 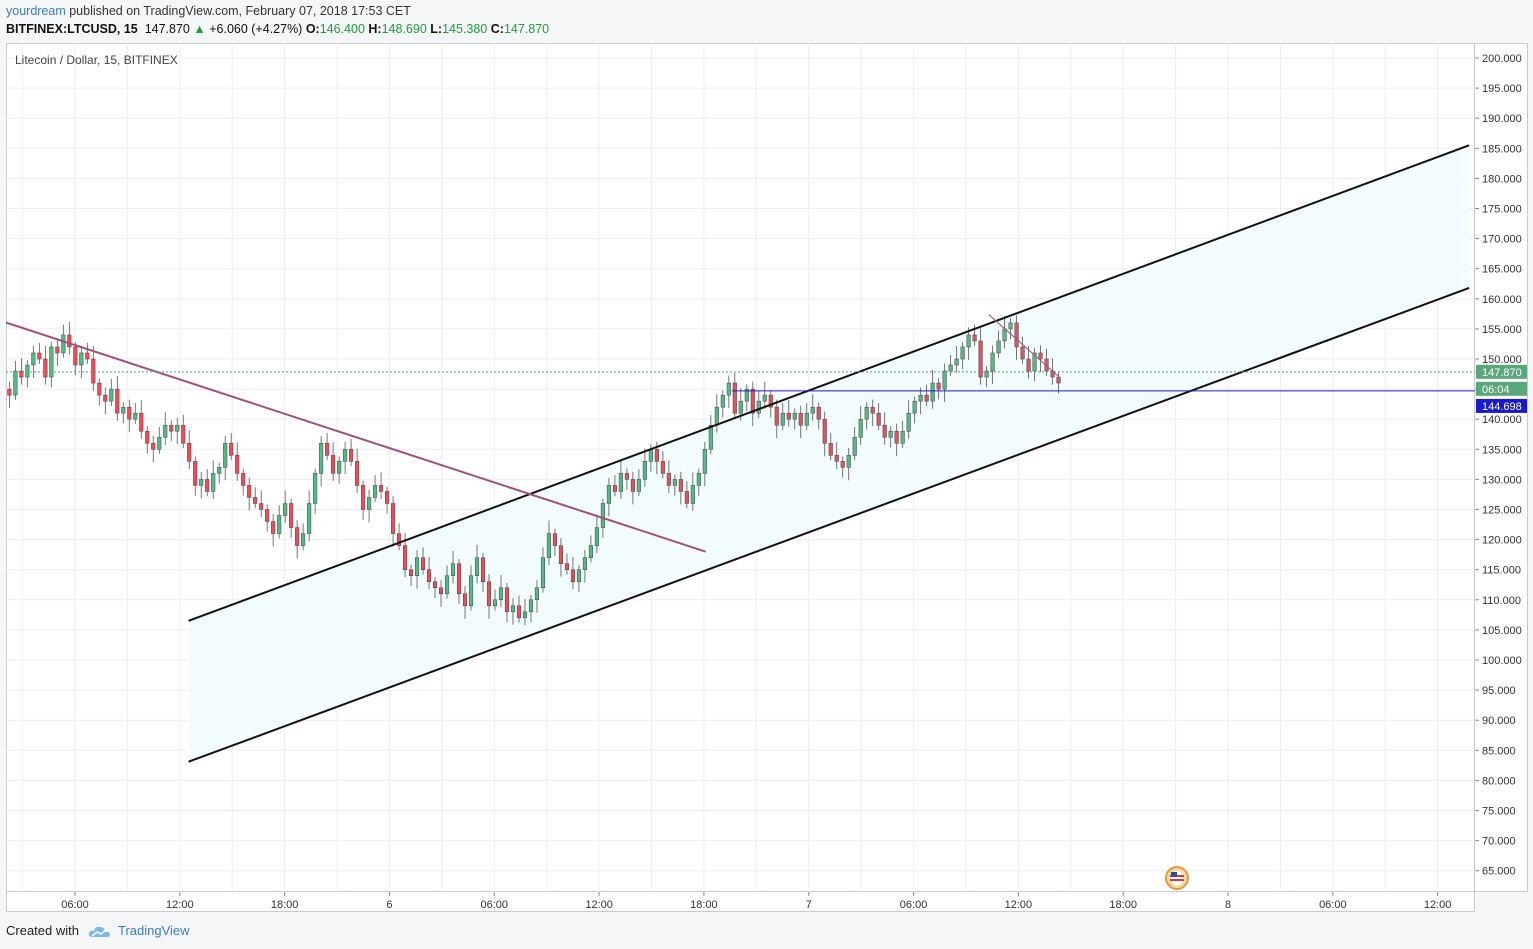 I want to click on time-tick-label: 18:00, so click(x=704, y=905).